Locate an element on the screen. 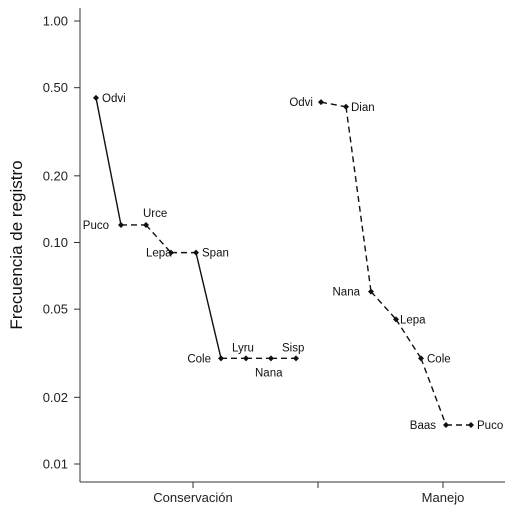  y-tick-label: 0.05 is located at coordinates (55, 309).